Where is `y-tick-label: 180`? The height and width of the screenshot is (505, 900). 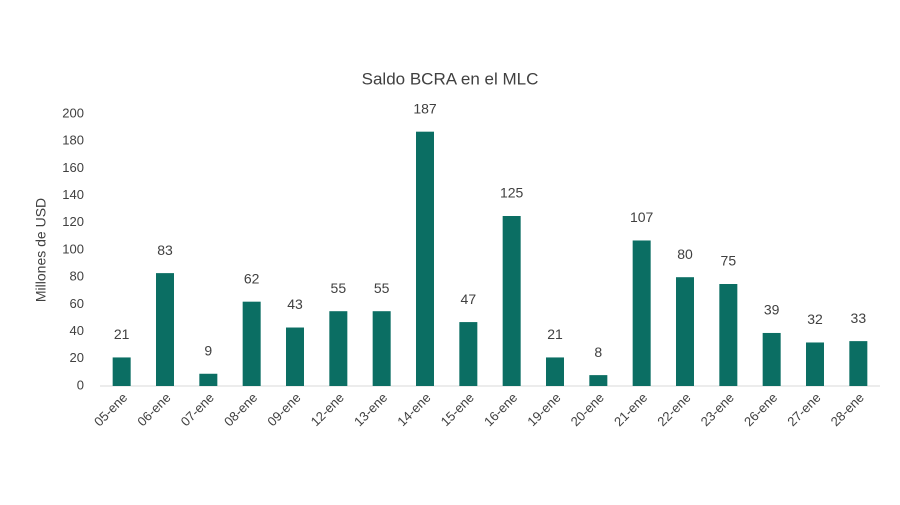 y-tick-label: 180 is located at coordinates (73, 140).